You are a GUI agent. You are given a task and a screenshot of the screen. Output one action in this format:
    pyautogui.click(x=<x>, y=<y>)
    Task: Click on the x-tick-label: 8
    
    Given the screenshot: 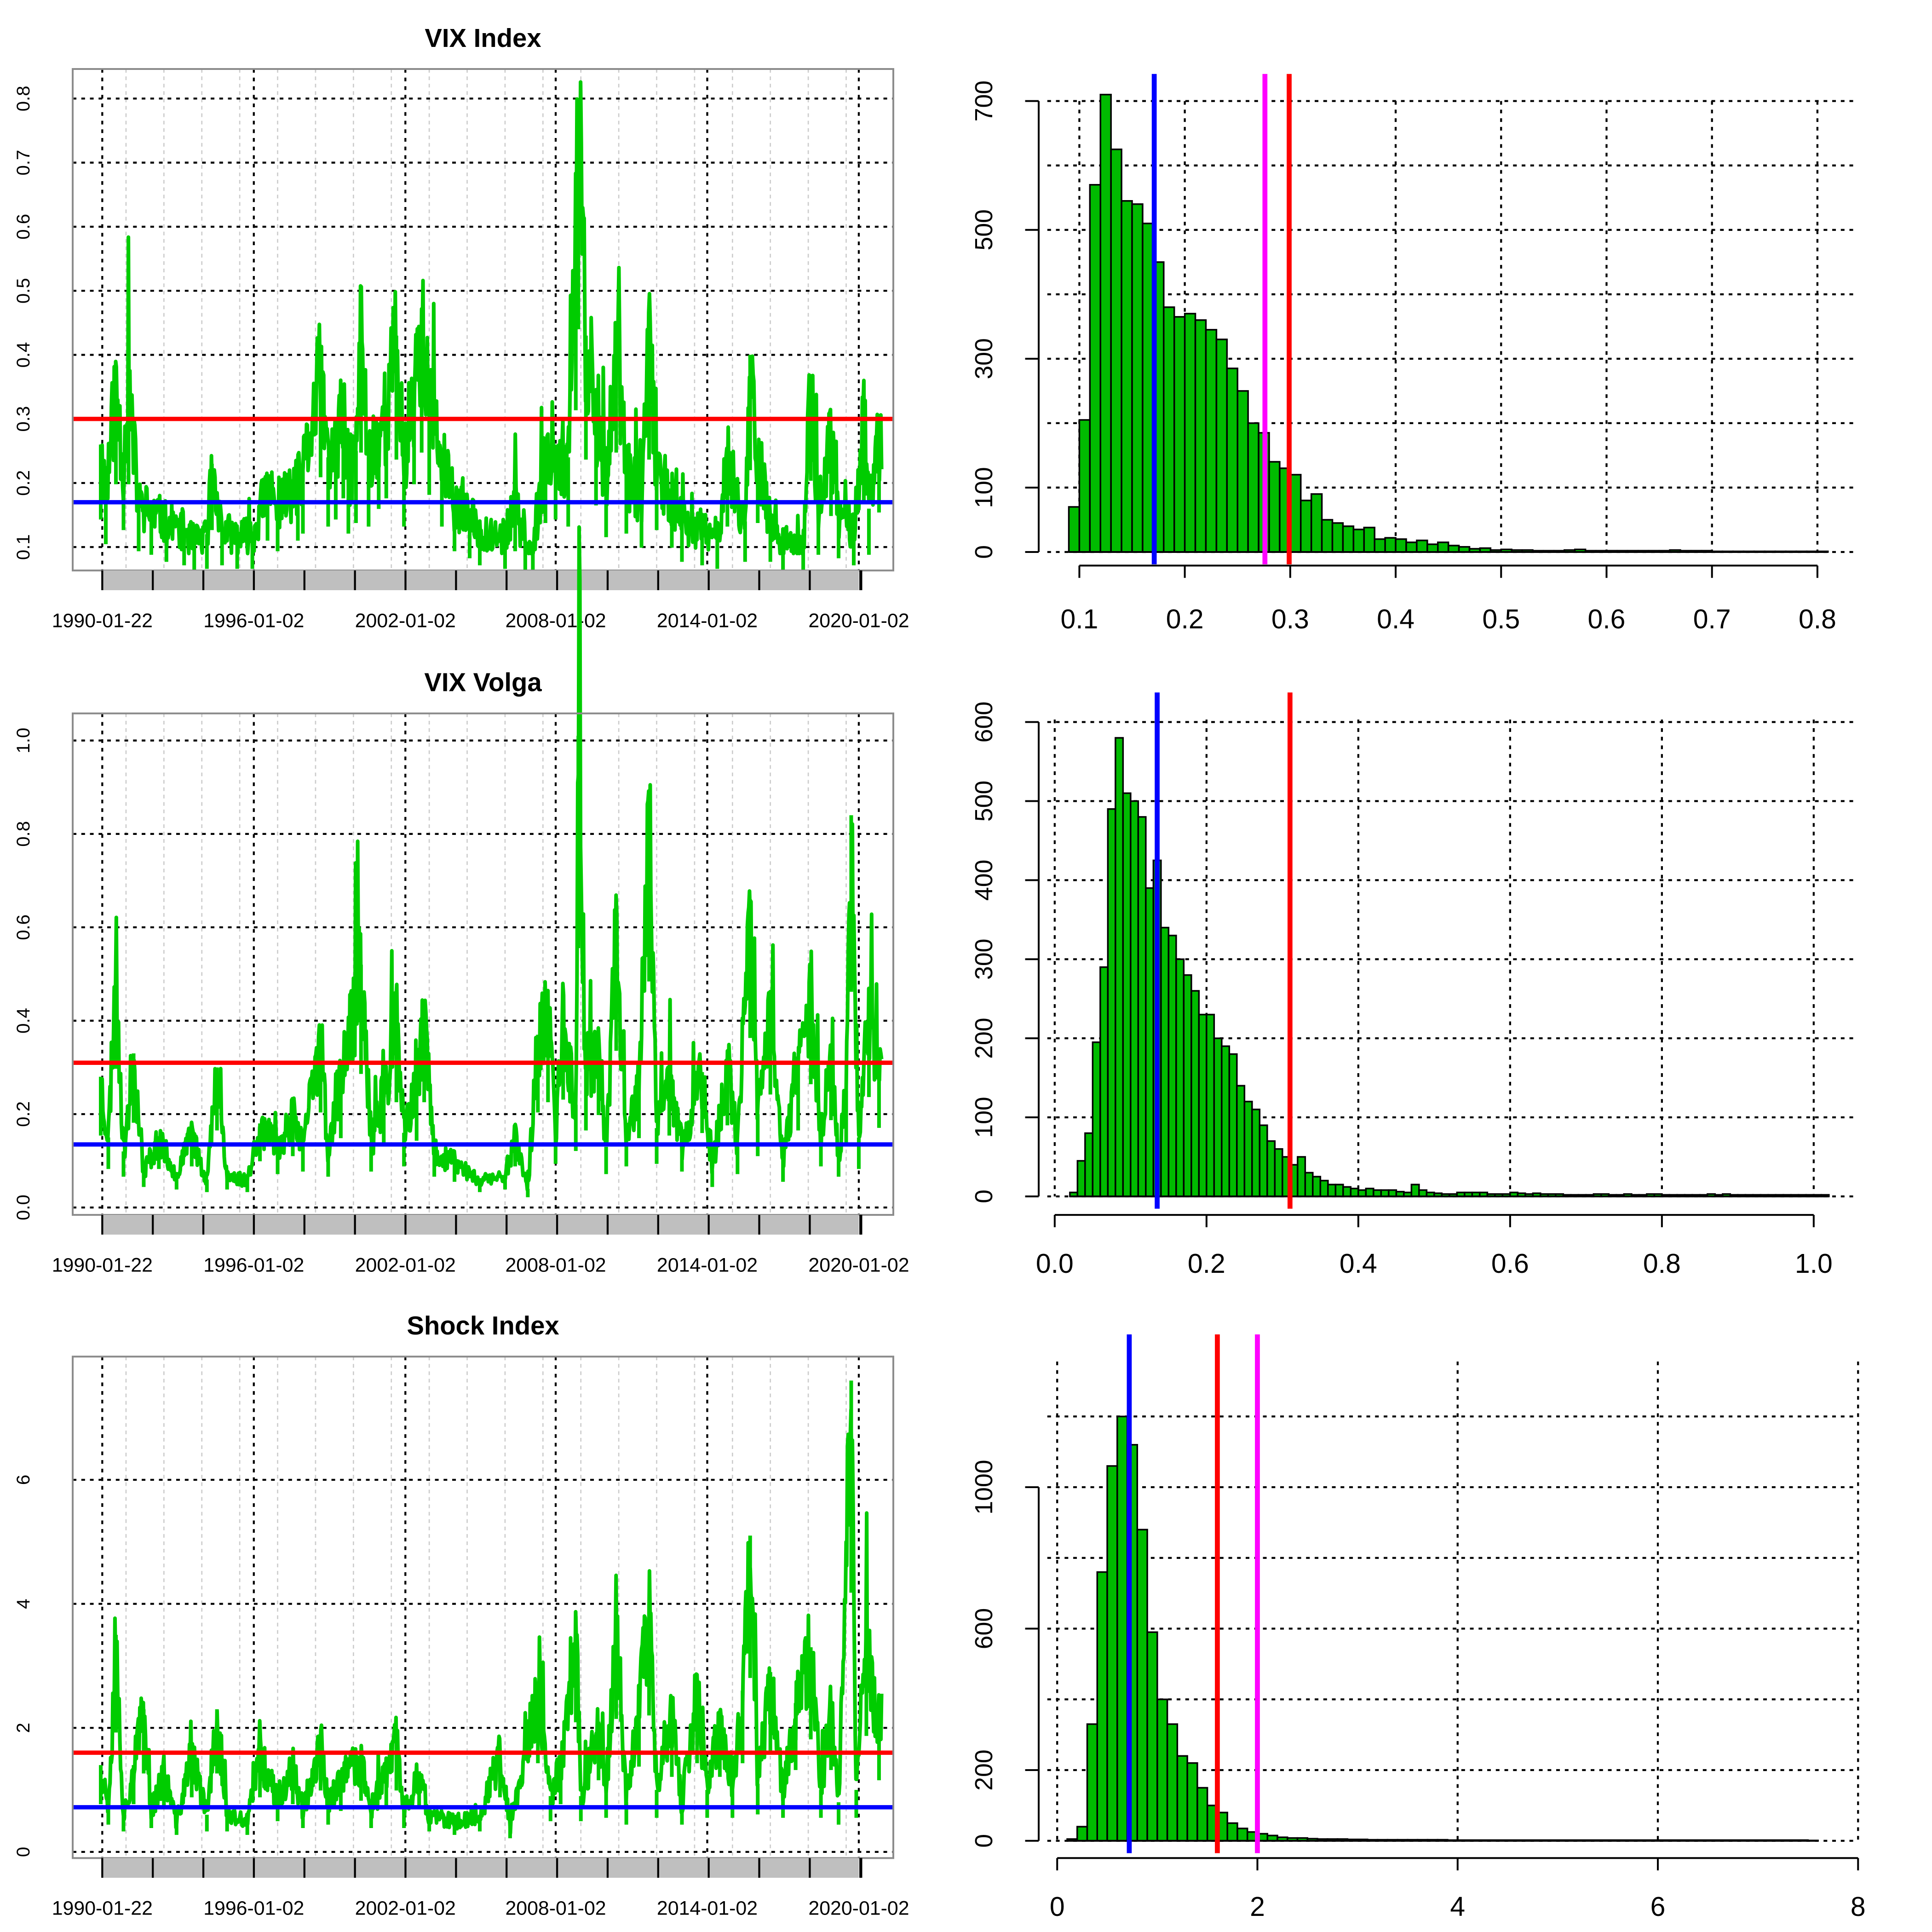 What is the action you would take?
    pyautogui.click(x=1858, y=1907)
    